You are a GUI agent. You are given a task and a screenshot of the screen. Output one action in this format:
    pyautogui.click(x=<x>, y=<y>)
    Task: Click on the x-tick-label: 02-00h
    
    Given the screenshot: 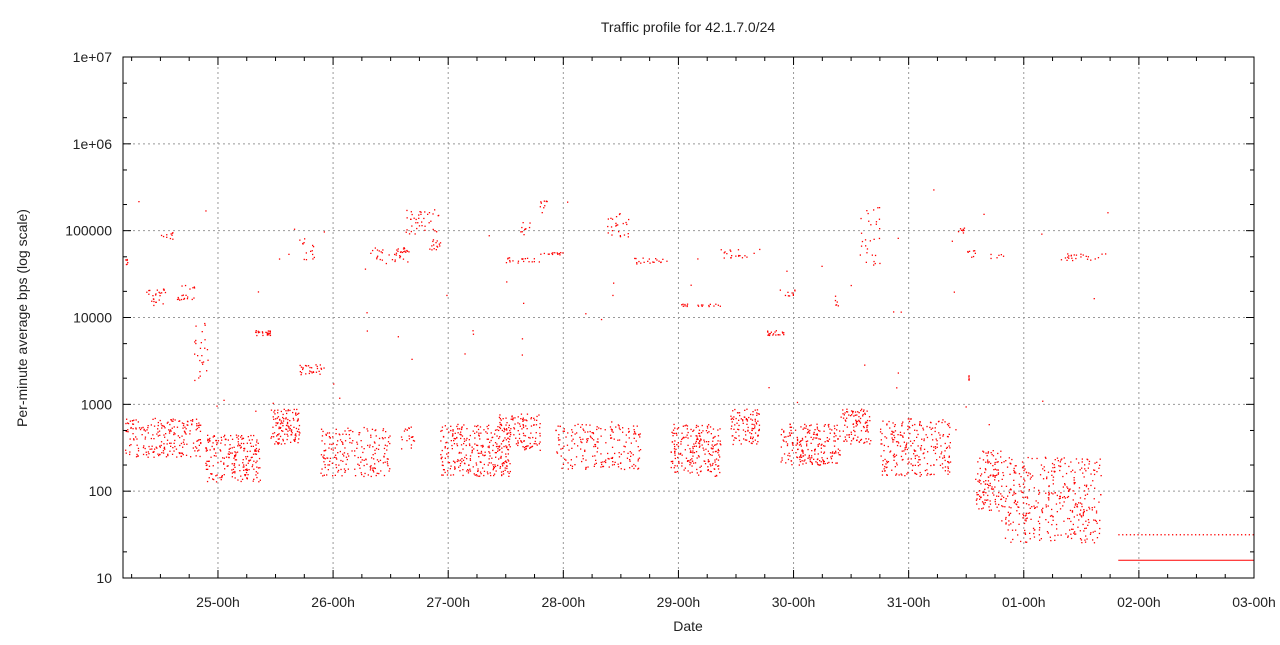 What is the action you would take?
    pyautogui.click(x=1139, y=602)
    